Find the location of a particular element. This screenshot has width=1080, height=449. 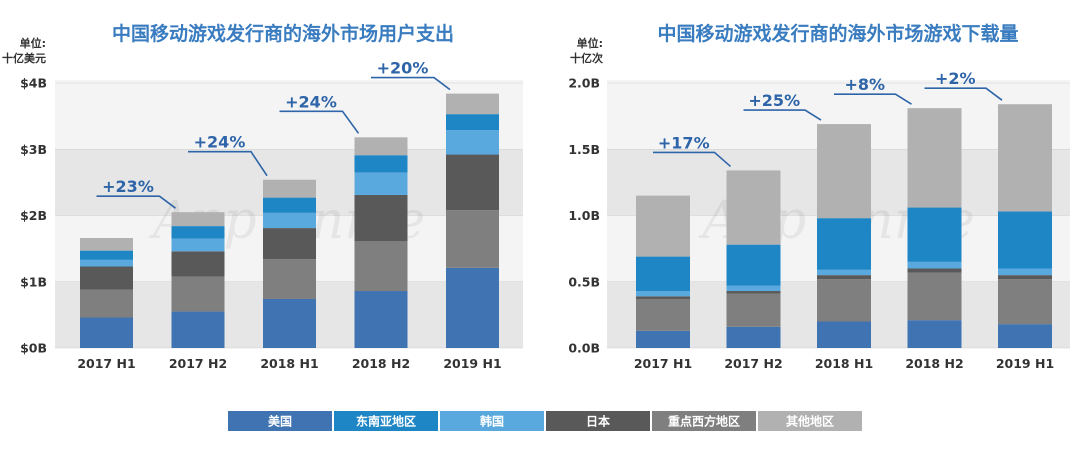

x-tick-label: 2017 H1 is located at coordinates (663, 363).